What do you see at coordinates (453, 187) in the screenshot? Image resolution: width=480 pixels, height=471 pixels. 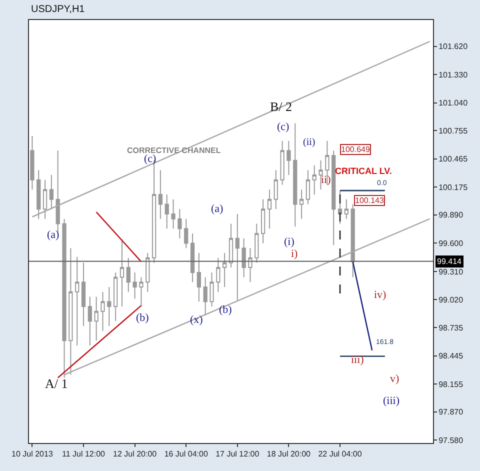 I see `y-tick-label: 100.175` at bounding box center [453, 187].